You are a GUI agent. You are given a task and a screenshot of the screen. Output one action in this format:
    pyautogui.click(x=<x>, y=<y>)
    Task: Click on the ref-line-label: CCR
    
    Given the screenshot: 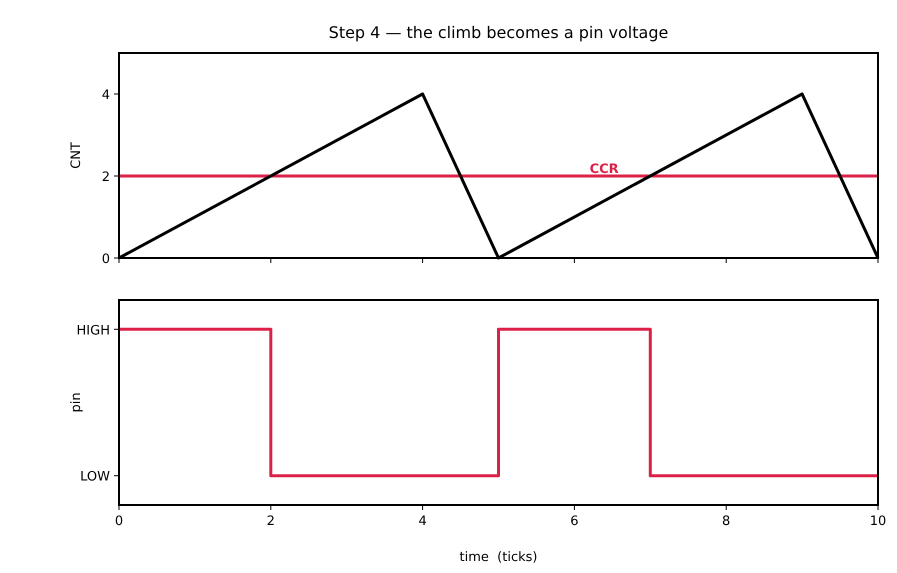 What is the action you would take?
    pyautogui.click(x=604, y=169)
    